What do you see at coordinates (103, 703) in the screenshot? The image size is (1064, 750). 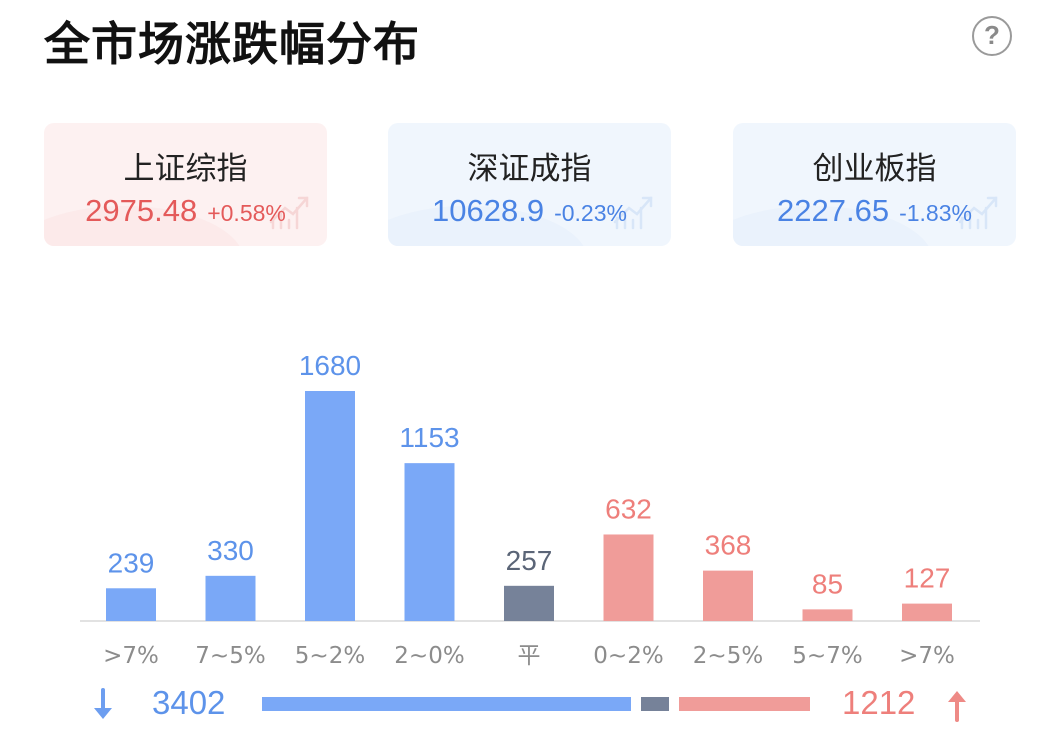 I see `arrow-down-icon` at bounding box center [103, 703].